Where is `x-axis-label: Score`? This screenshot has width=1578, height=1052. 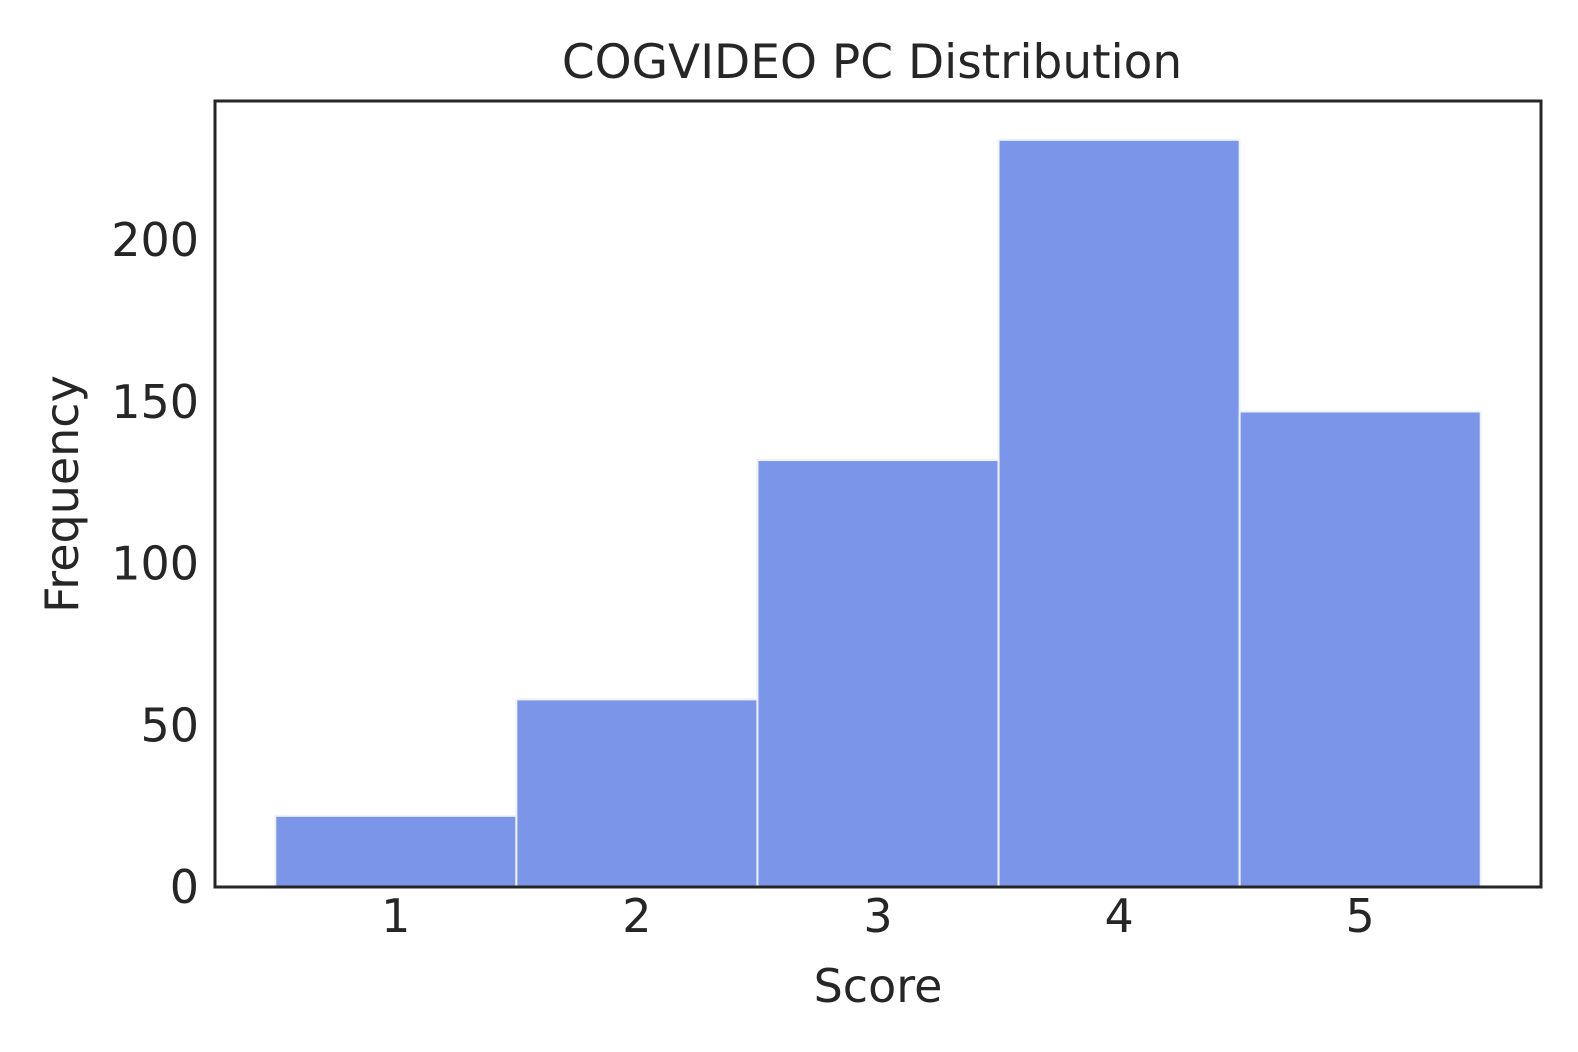 x-axis-label: Score is located at coordinates (878, 986).